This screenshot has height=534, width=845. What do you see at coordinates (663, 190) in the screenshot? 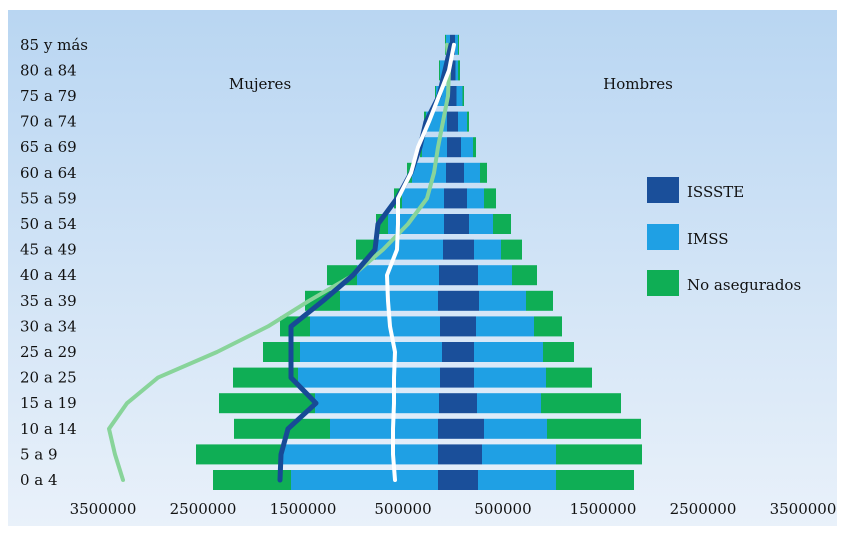
I see `legend-swatch-issste` at bounding box center [663, 190].